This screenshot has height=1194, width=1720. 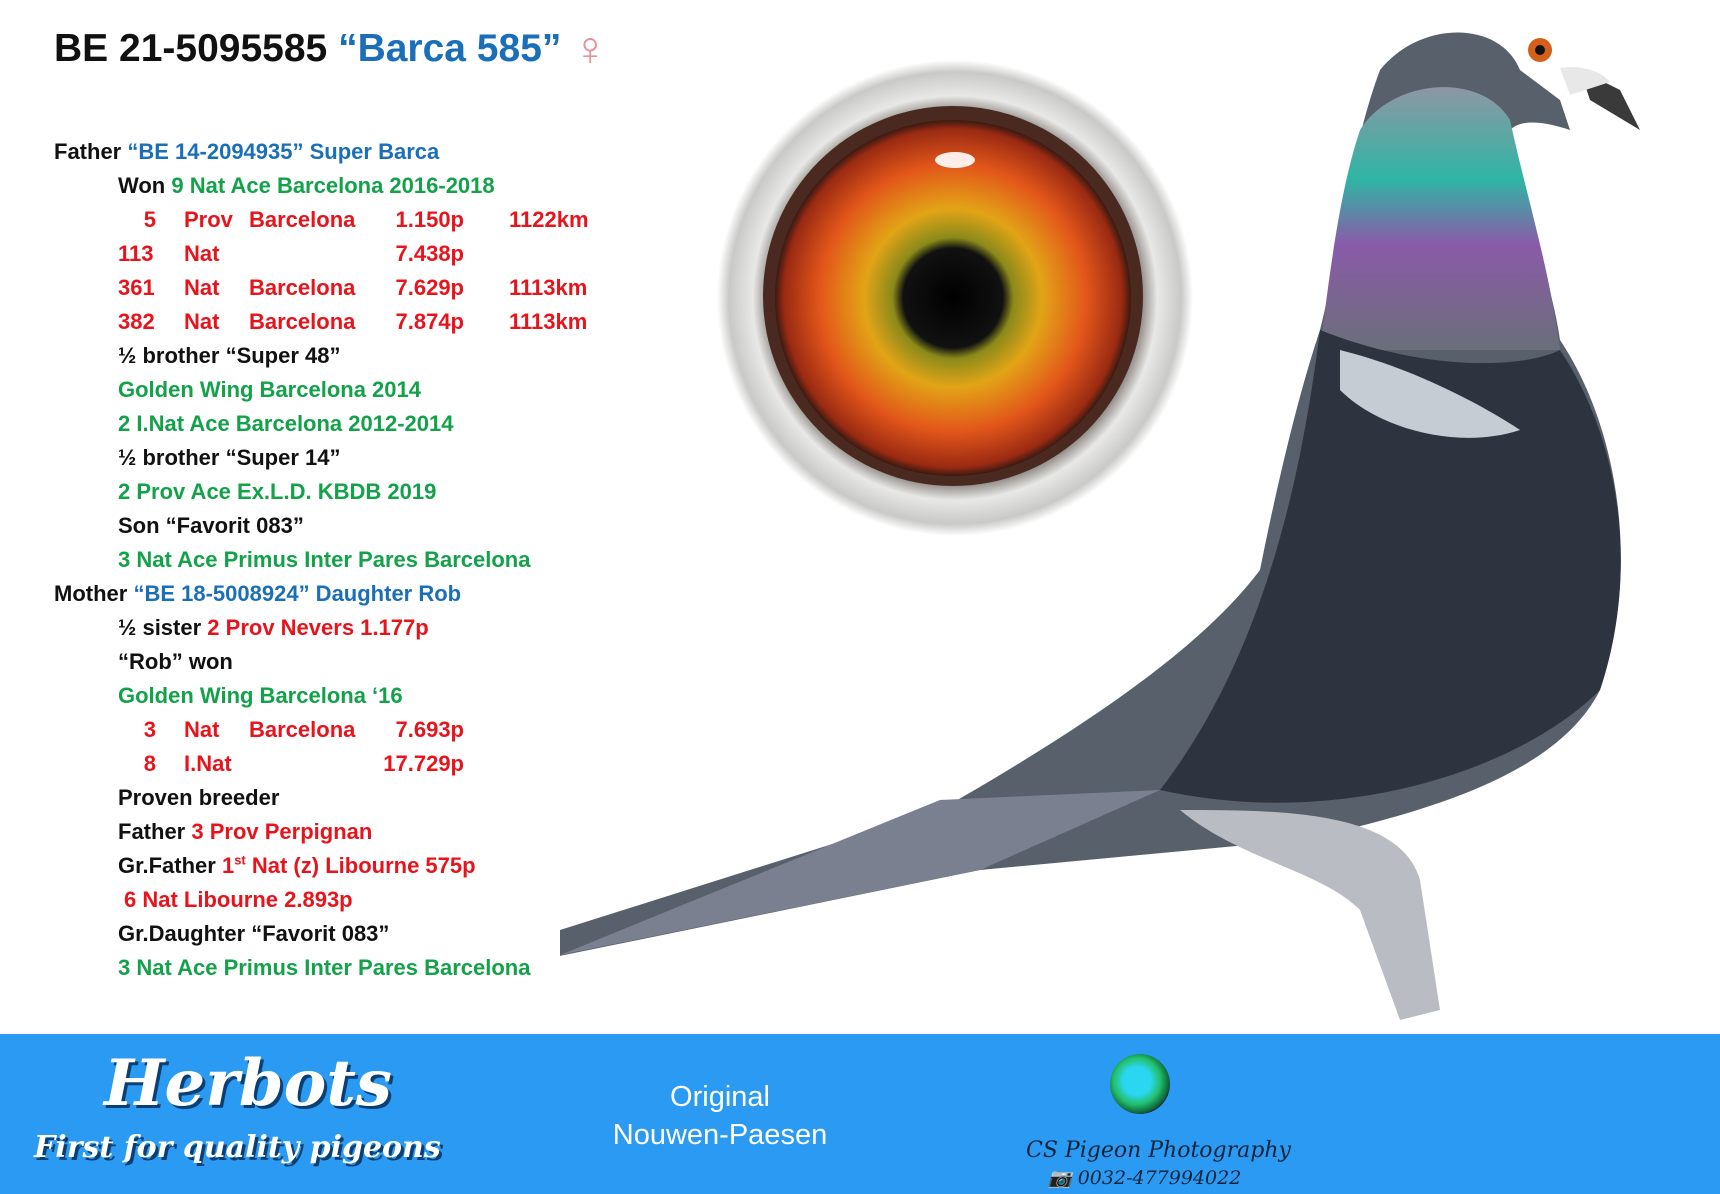 What do you see at coordinates (228, 865) in the screenshot?
I see `place: 1` at bounding box center [228, 865].